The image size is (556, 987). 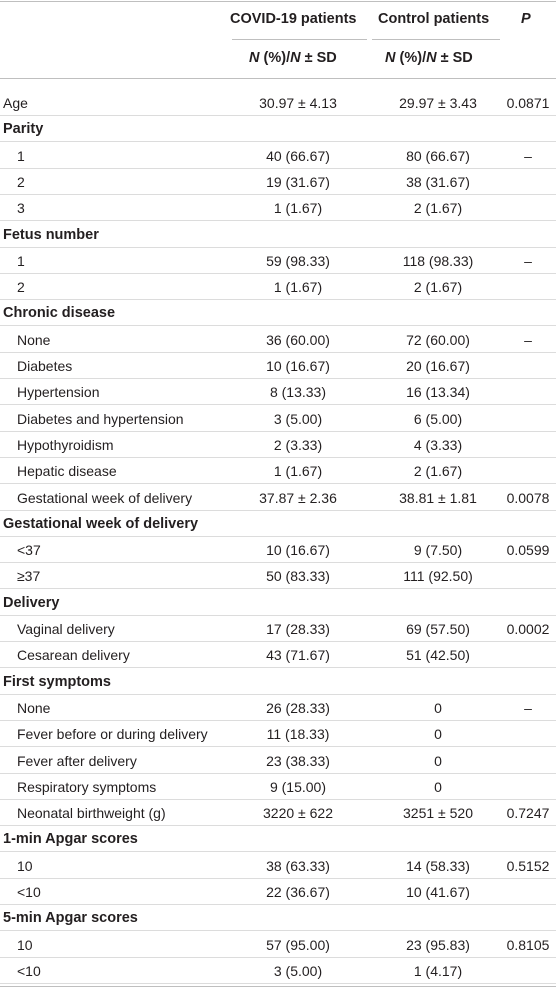 I want to click on row-label: Chronic disease, so click(x=59, y=313).